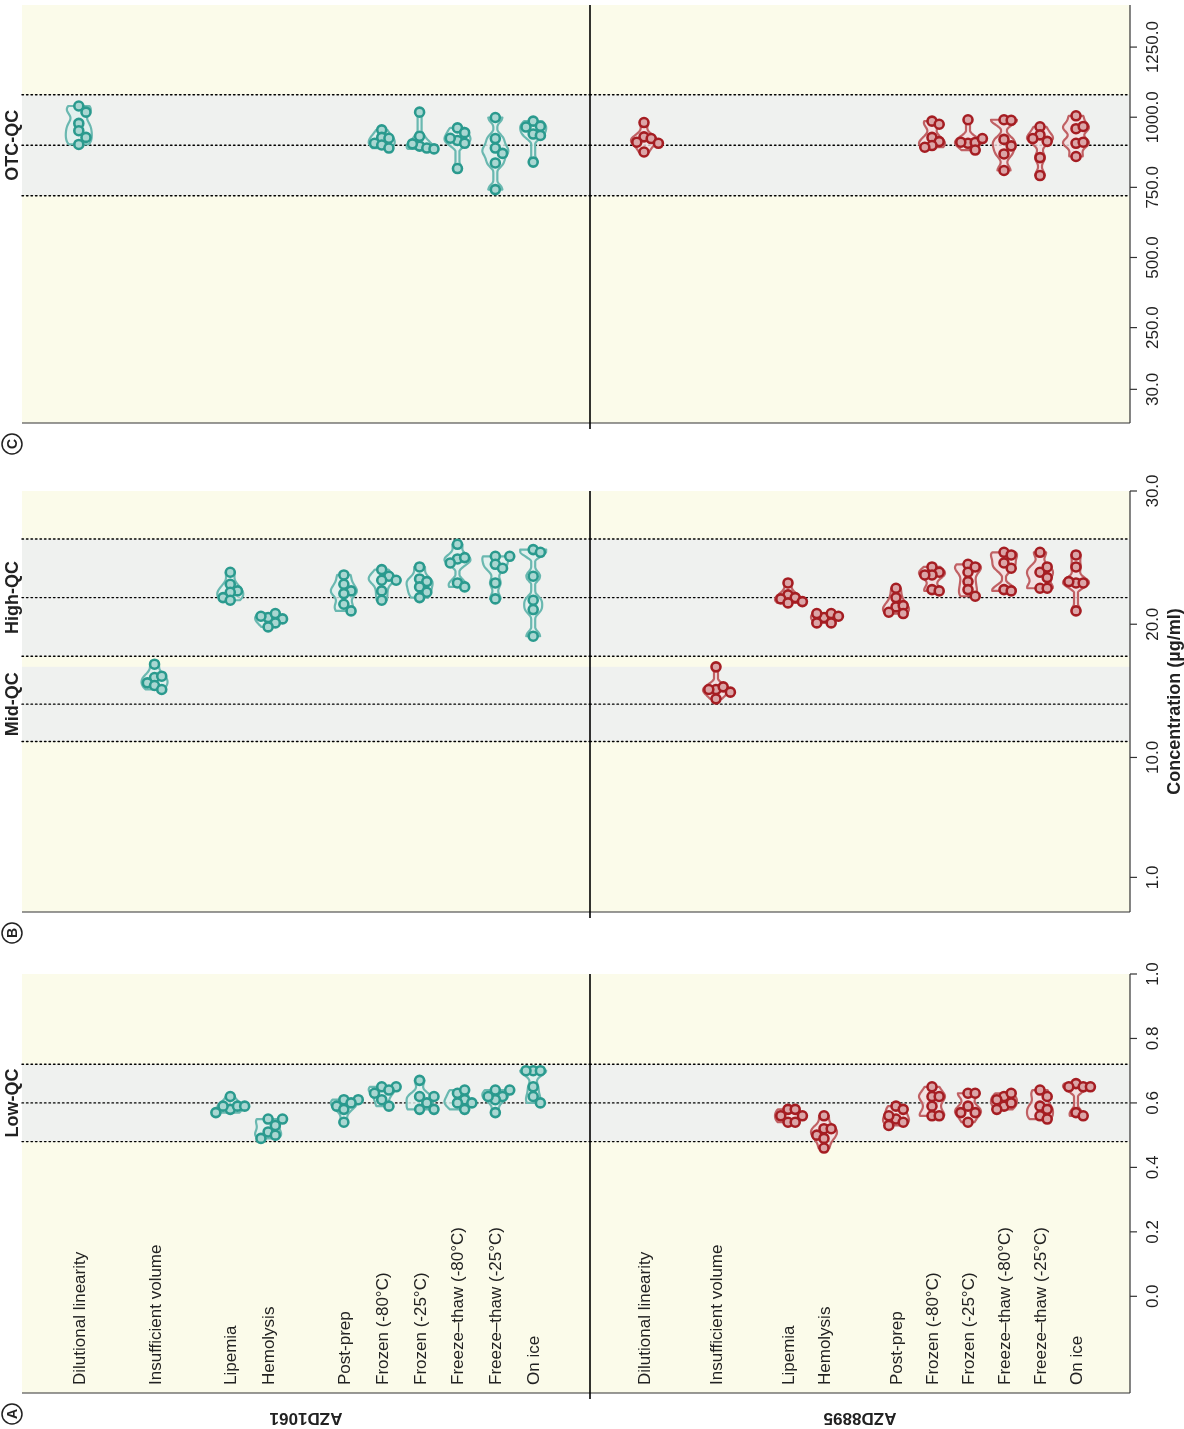 This screenshot has width=1184, height=1429. I want to click on y-tick-label: 1250.0, so click(1152, 47).